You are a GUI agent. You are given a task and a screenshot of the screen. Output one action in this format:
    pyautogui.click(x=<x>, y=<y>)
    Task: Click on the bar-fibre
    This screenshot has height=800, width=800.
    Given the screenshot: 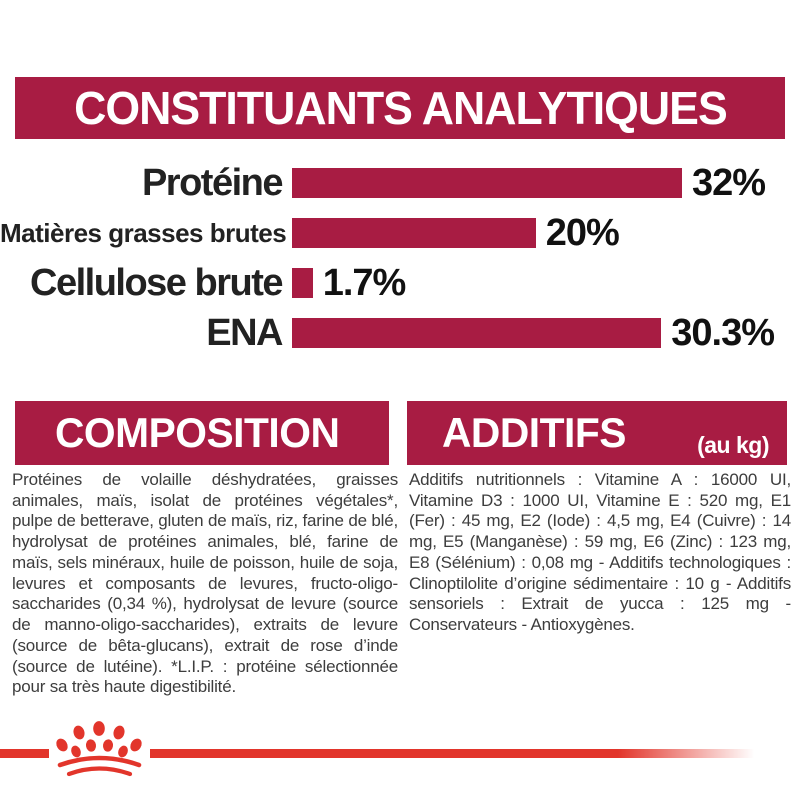 What is the action you would take?
    pyautogui.click(x=302, y=283)
    